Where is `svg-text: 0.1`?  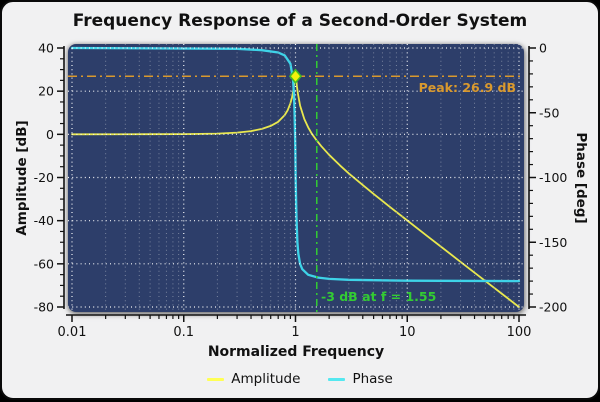
svg-text: 0.1 is located at coordinates (183, 332).